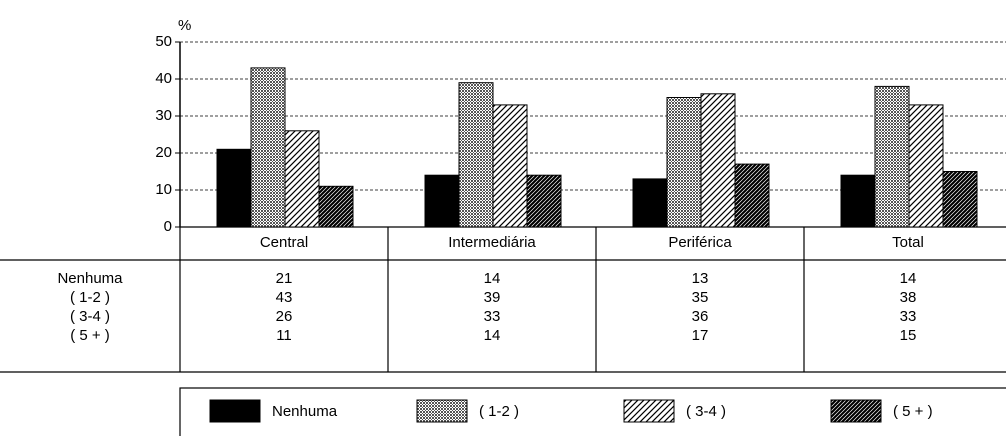 Image resolution: width=1006 pixels, height=436 pixels. Describe the element at coordinates (492, 297) in the screenshot. I see `table-value: 39` at that location.